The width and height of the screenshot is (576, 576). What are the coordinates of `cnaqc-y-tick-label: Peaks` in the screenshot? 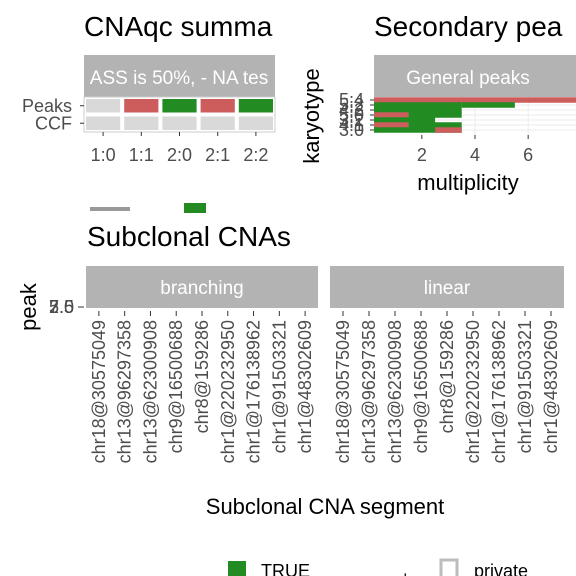 It's located at (47, 106).